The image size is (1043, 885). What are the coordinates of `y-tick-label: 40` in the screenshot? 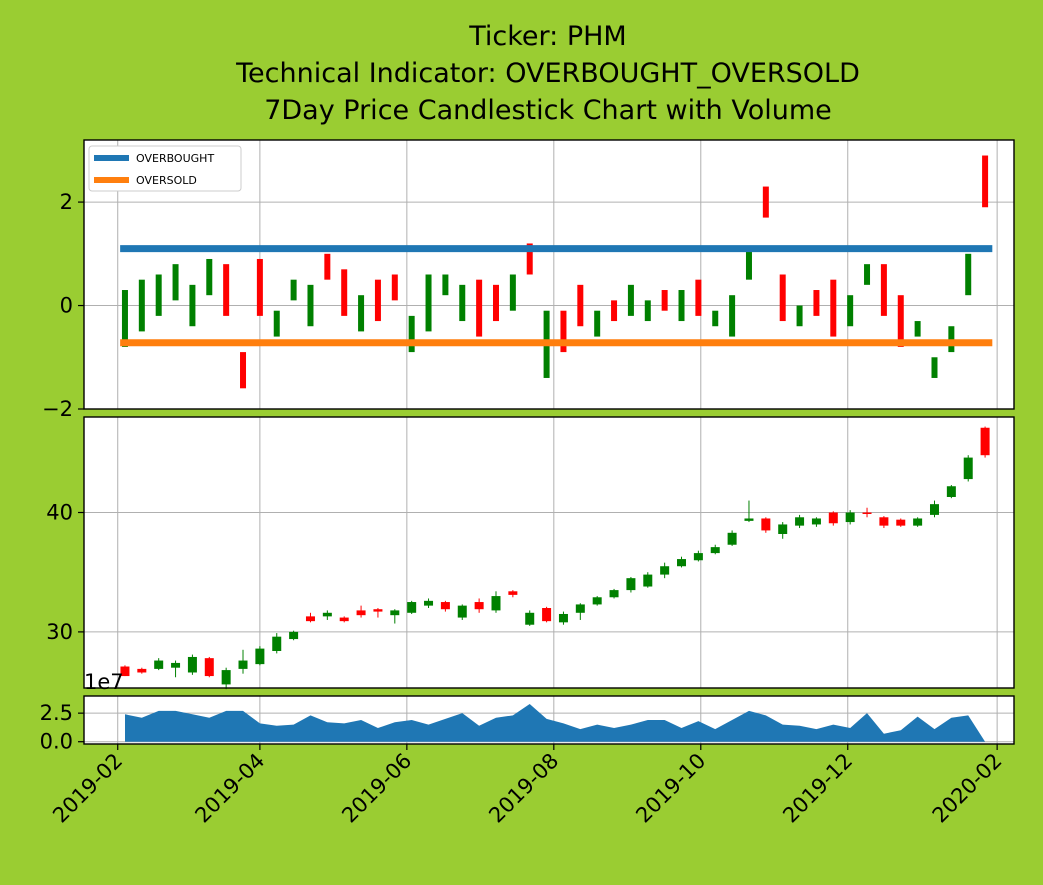 It's located at (59, 513).